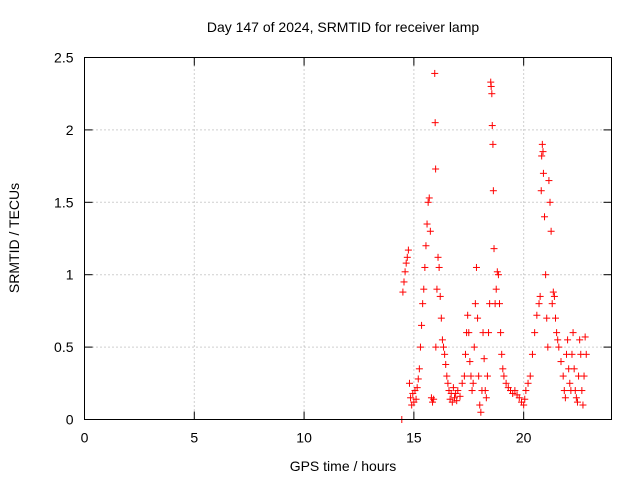 This screenshot has height=480, width=640. I want to click on x-tick-label: 20, so click(524, 438).